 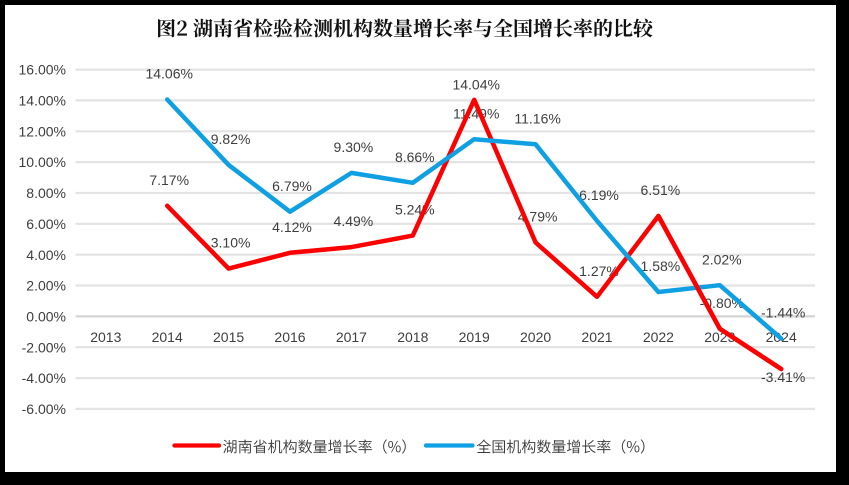 What do you see at coordinates (474, 337) in the screenshot?
I see `svg-text: 2019` at bounding box center [474, 337].